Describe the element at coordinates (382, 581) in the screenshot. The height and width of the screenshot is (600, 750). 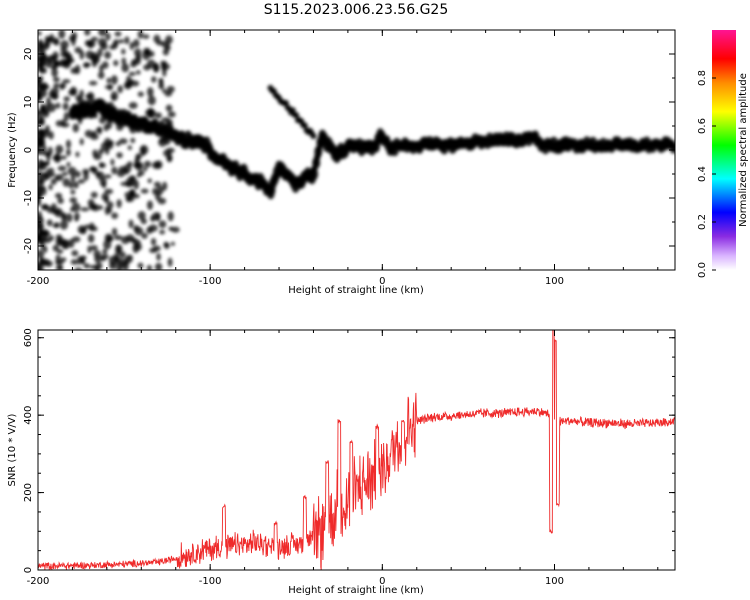
I see `x-tick-label: 0` at that location.